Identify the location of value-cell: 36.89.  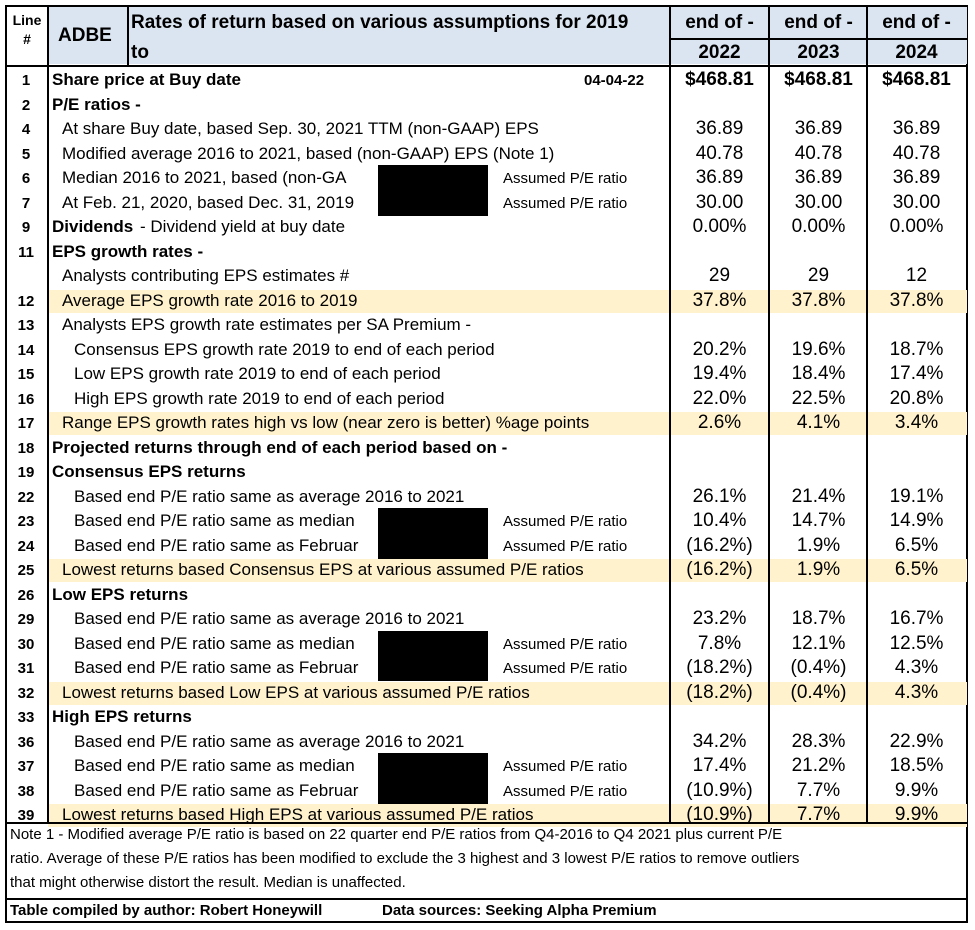
(719, 177).